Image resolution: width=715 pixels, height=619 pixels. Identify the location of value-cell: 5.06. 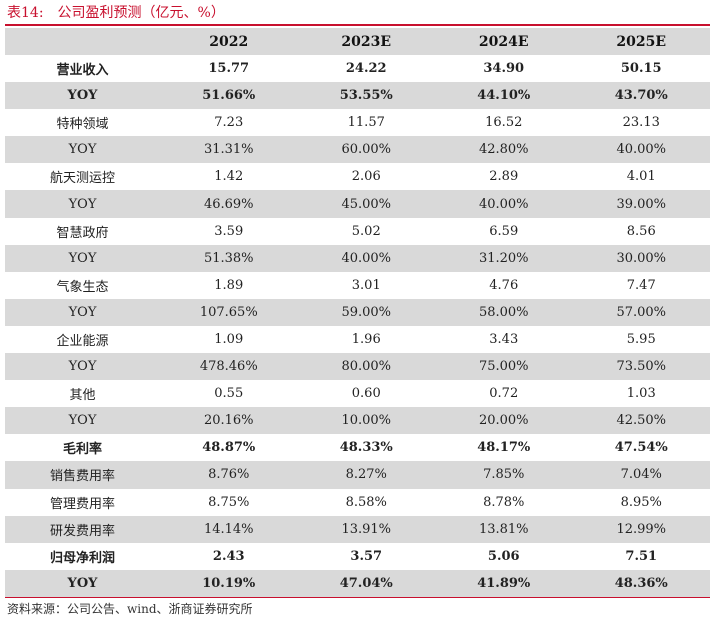
(503, 556).